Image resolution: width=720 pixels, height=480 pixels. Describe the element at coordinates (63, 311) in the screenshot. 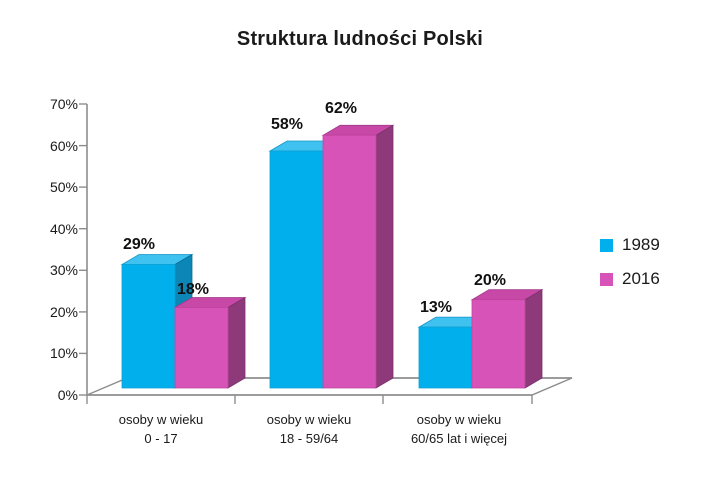

I see `ytick-label-20: 20%` at that location.